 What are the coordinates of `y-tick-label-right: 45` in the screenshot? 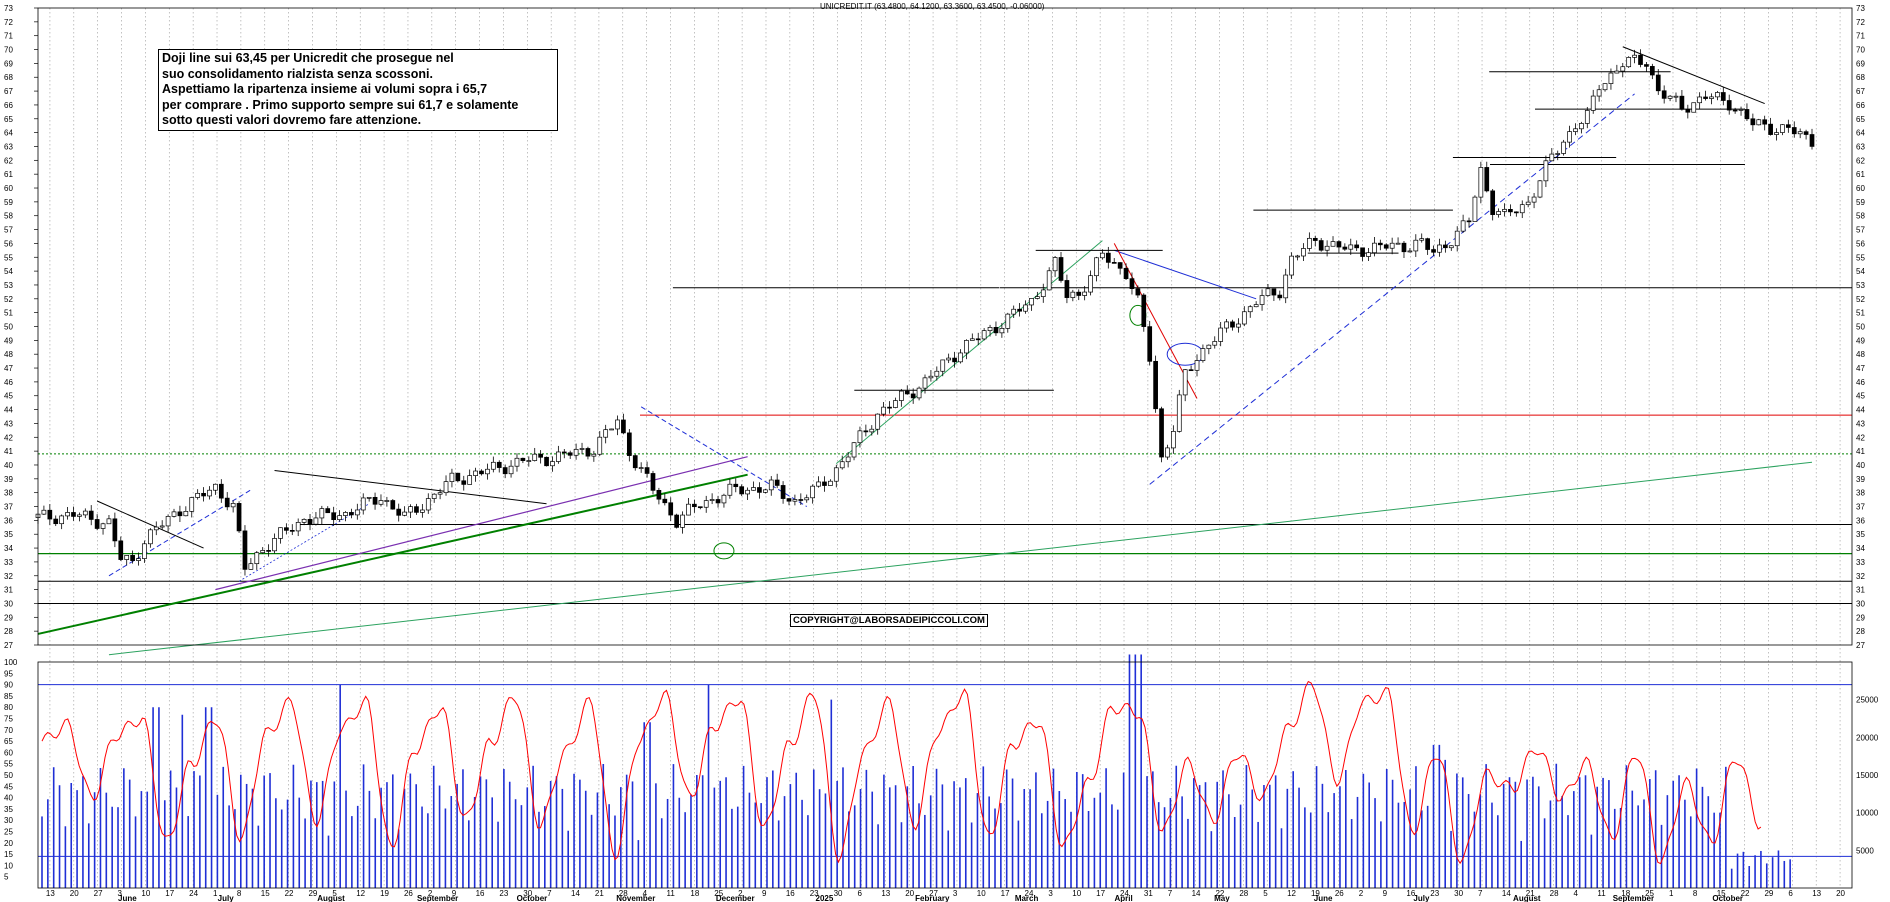 It's located at (1860, 396).